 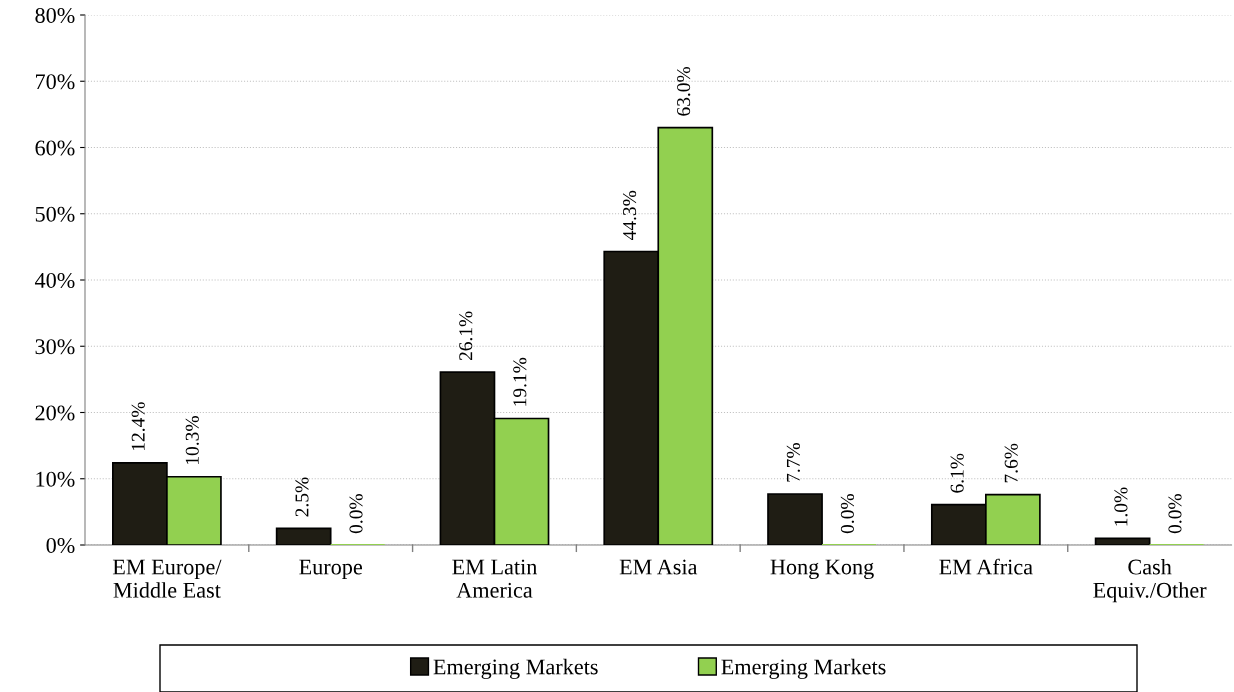 I want to click on y-tick-label: 30%, so click(x=55, y=347).